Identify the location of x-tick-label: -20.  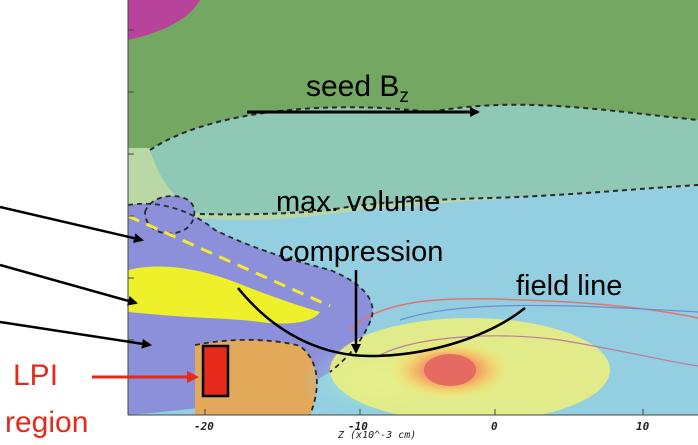
(204, 426).